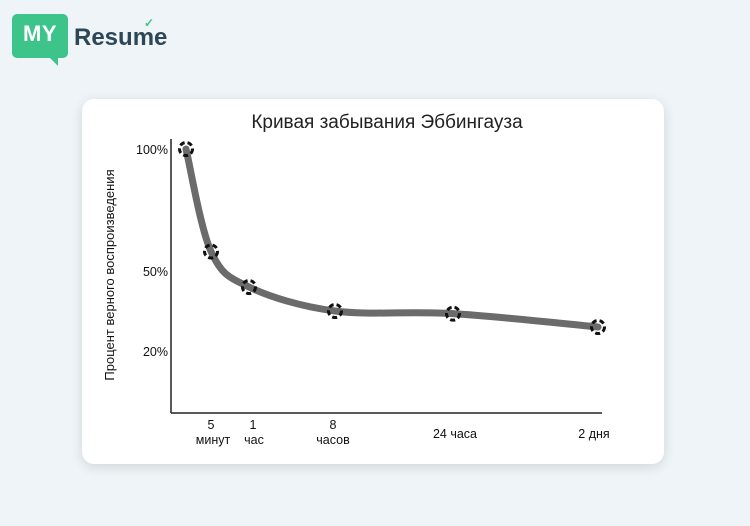 The image size is (750, 526). I want to click on x-tick-8h-number: 8, so click(333, 425).